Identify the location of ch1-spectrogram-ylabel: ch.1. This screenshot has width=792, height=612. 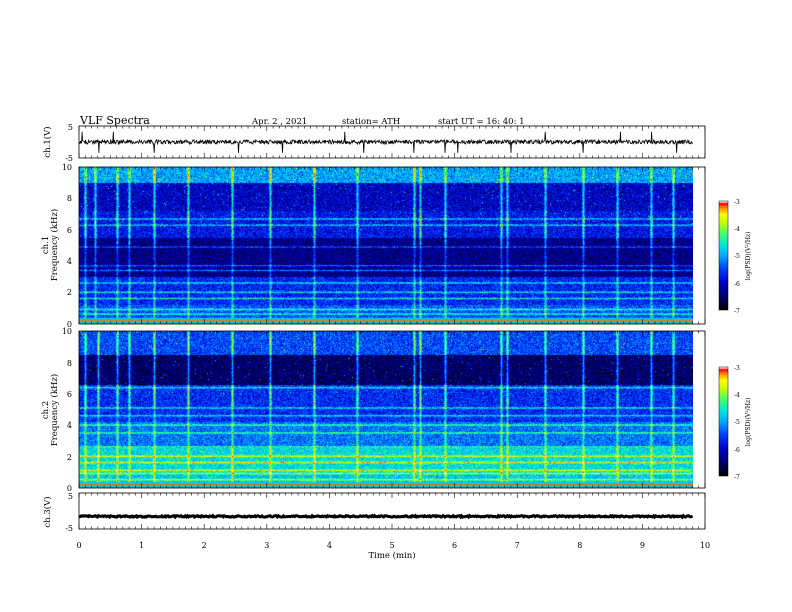
(46, 245).